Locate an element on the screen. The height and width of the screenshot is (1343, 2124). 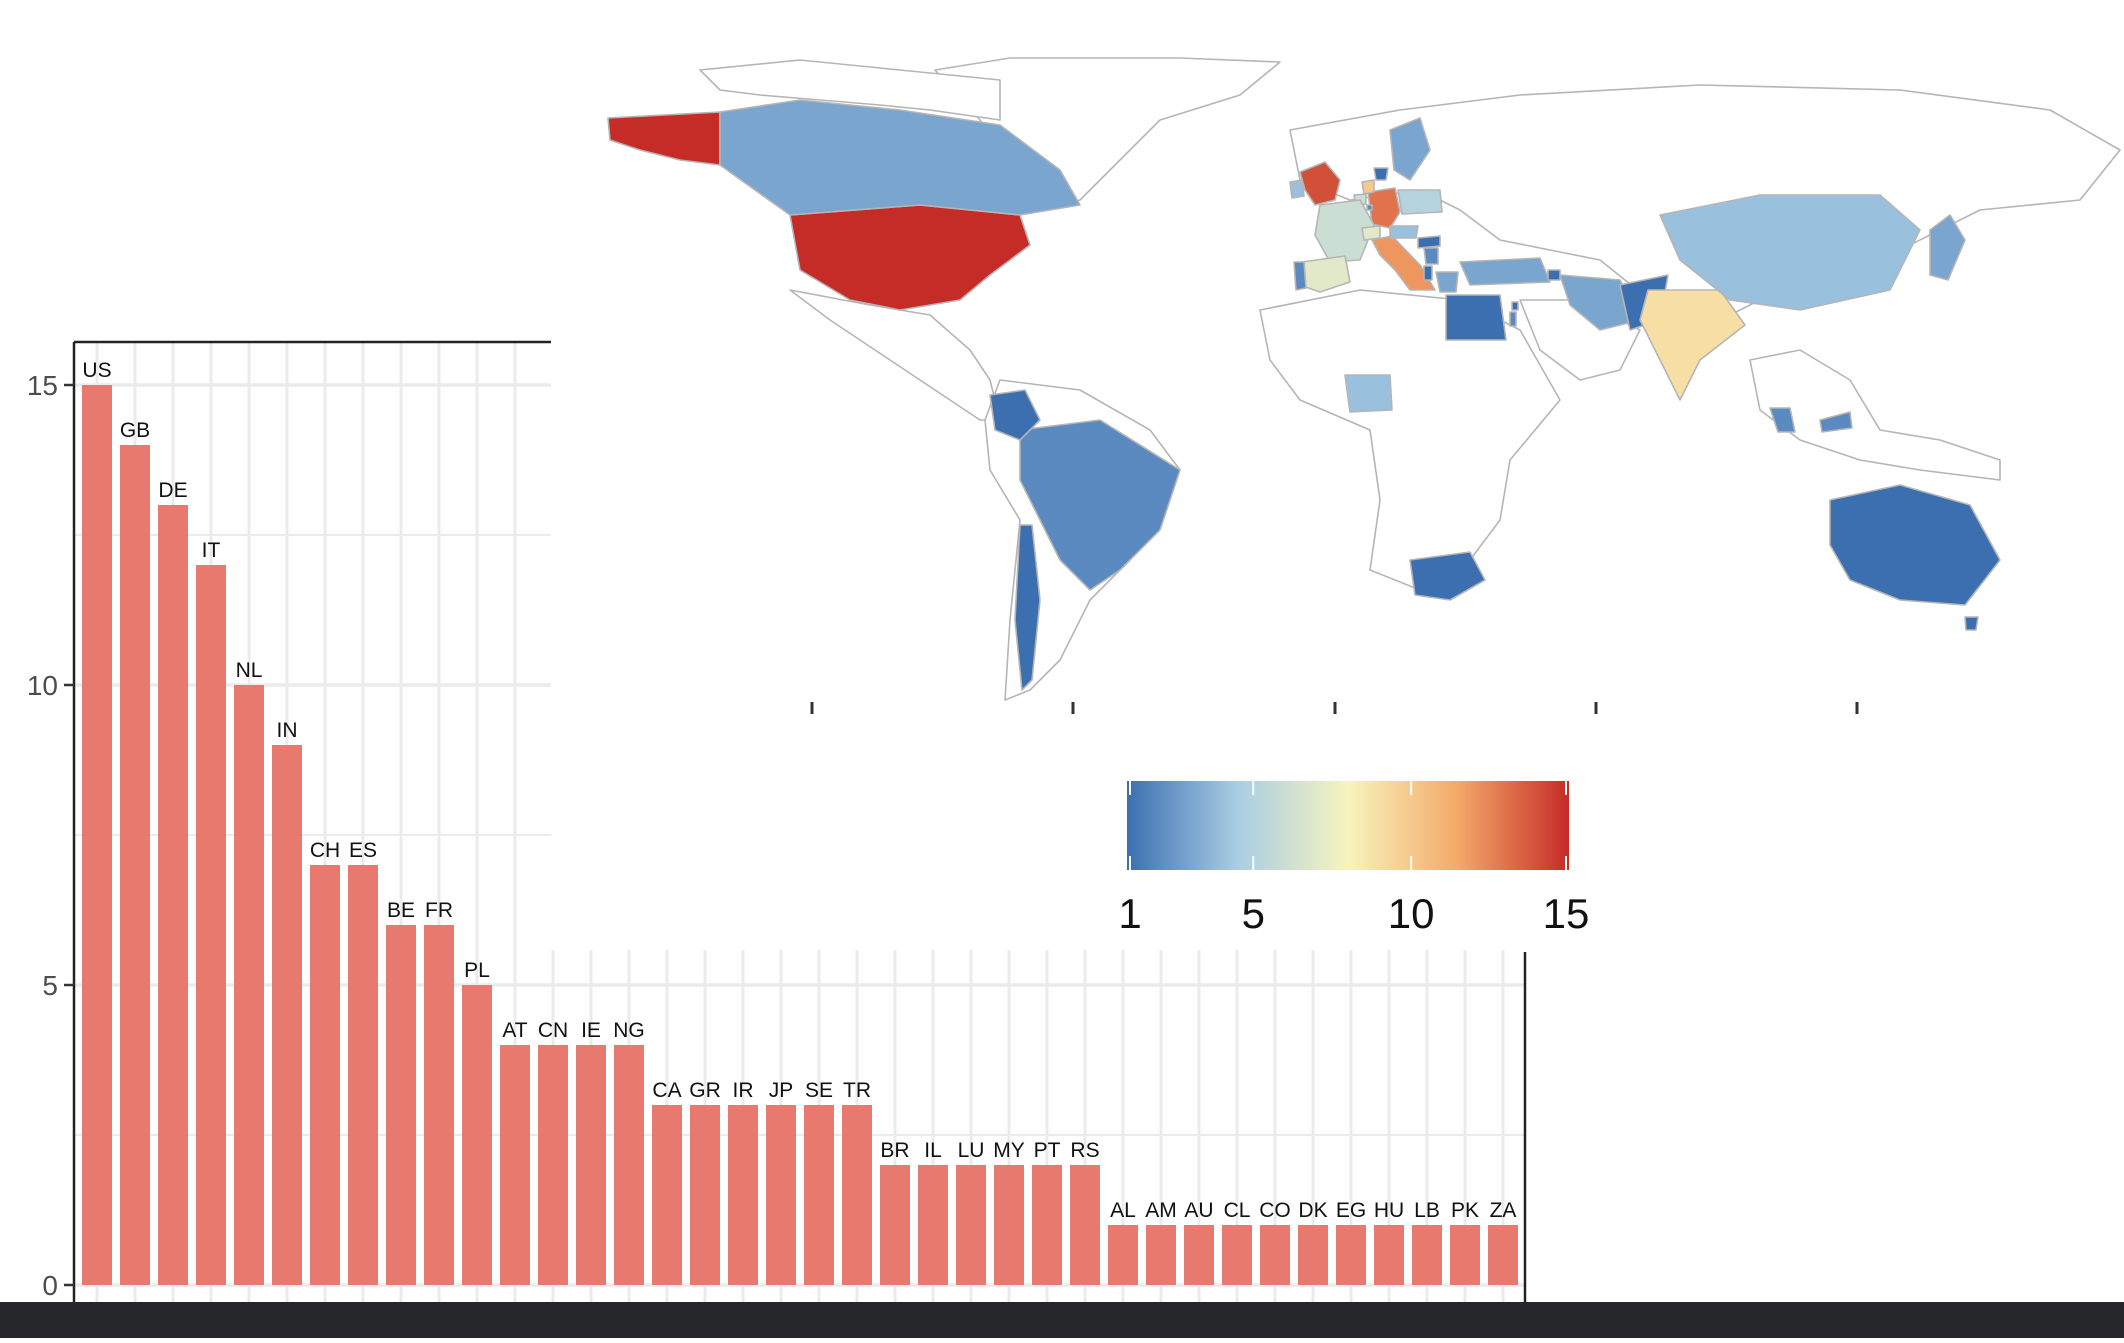
bar-label-PT: PT is located at coordinates (1047, 1150).